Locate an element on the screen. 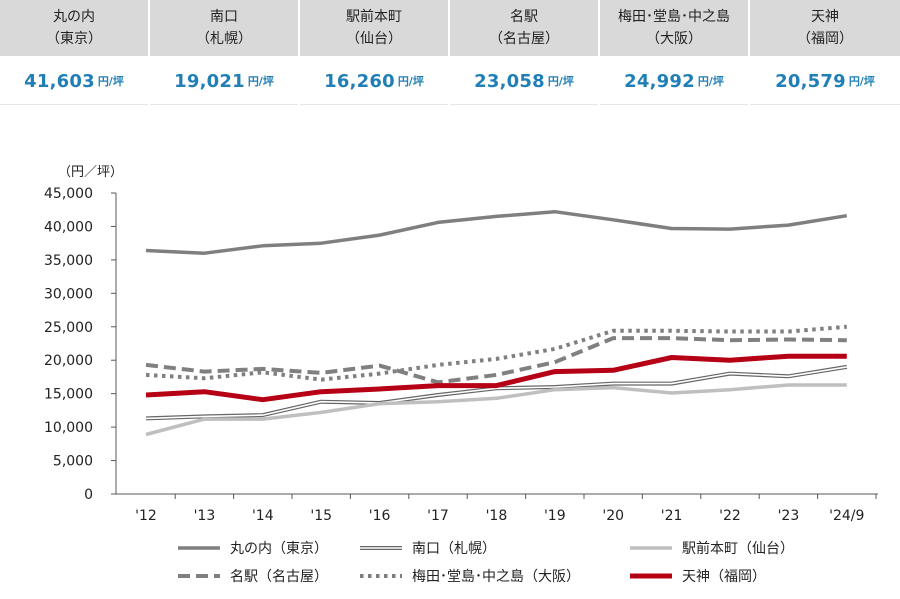 The height and width of the screenshot is (599, 900). area-name: 天神 is located at coordinates (825, 17).